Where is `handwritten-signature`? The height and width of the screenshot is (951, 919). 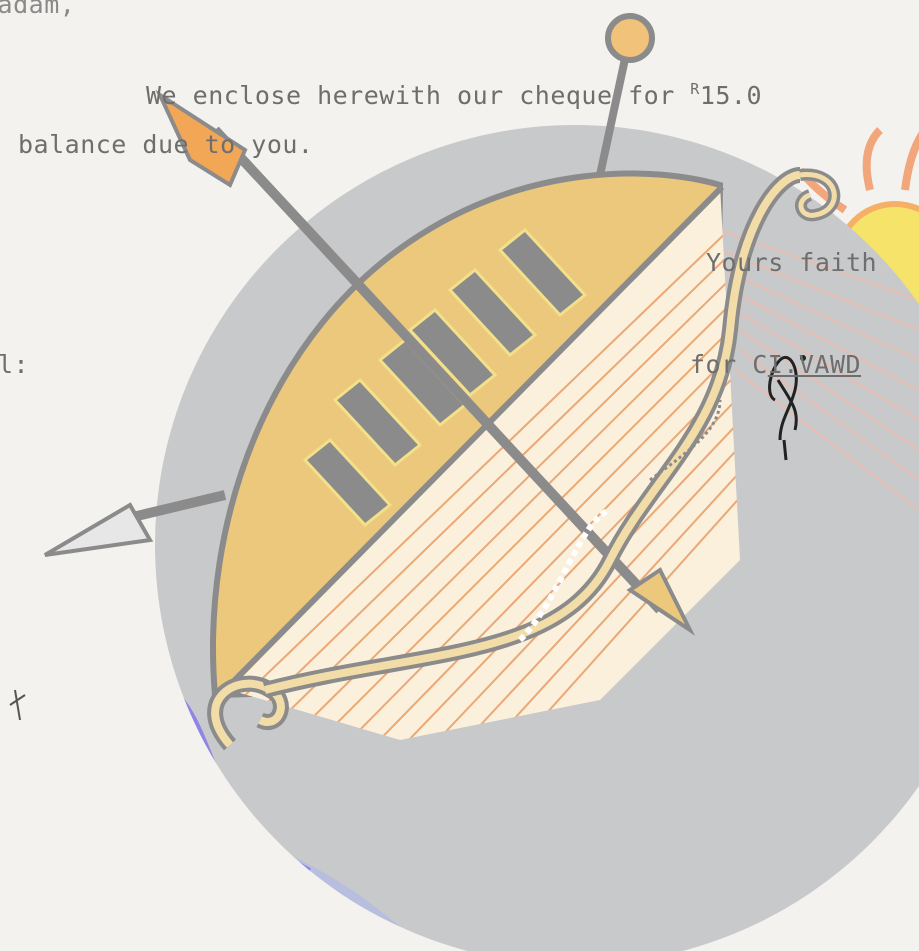 handwritten-signature is located at coordinates (783, 408).